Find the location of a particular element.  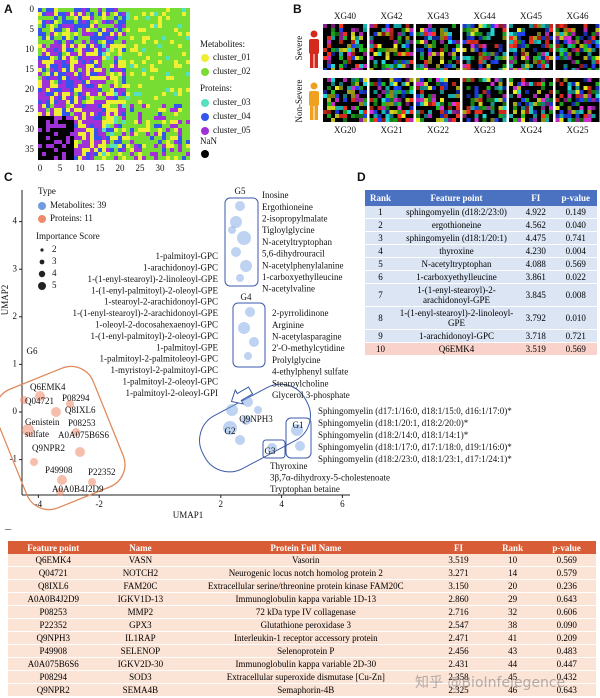

person-icon is located at coordinates (314, 49).